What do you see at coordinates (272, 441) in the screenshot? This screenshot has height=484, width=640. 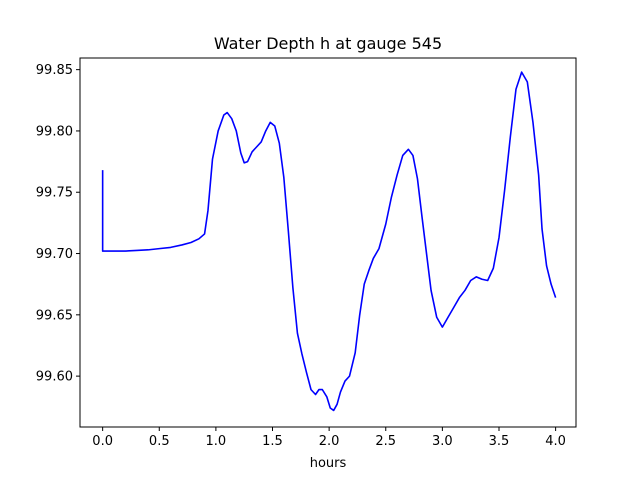 I see `x-tick-label: 1.5` at bounding box center [272, 441].